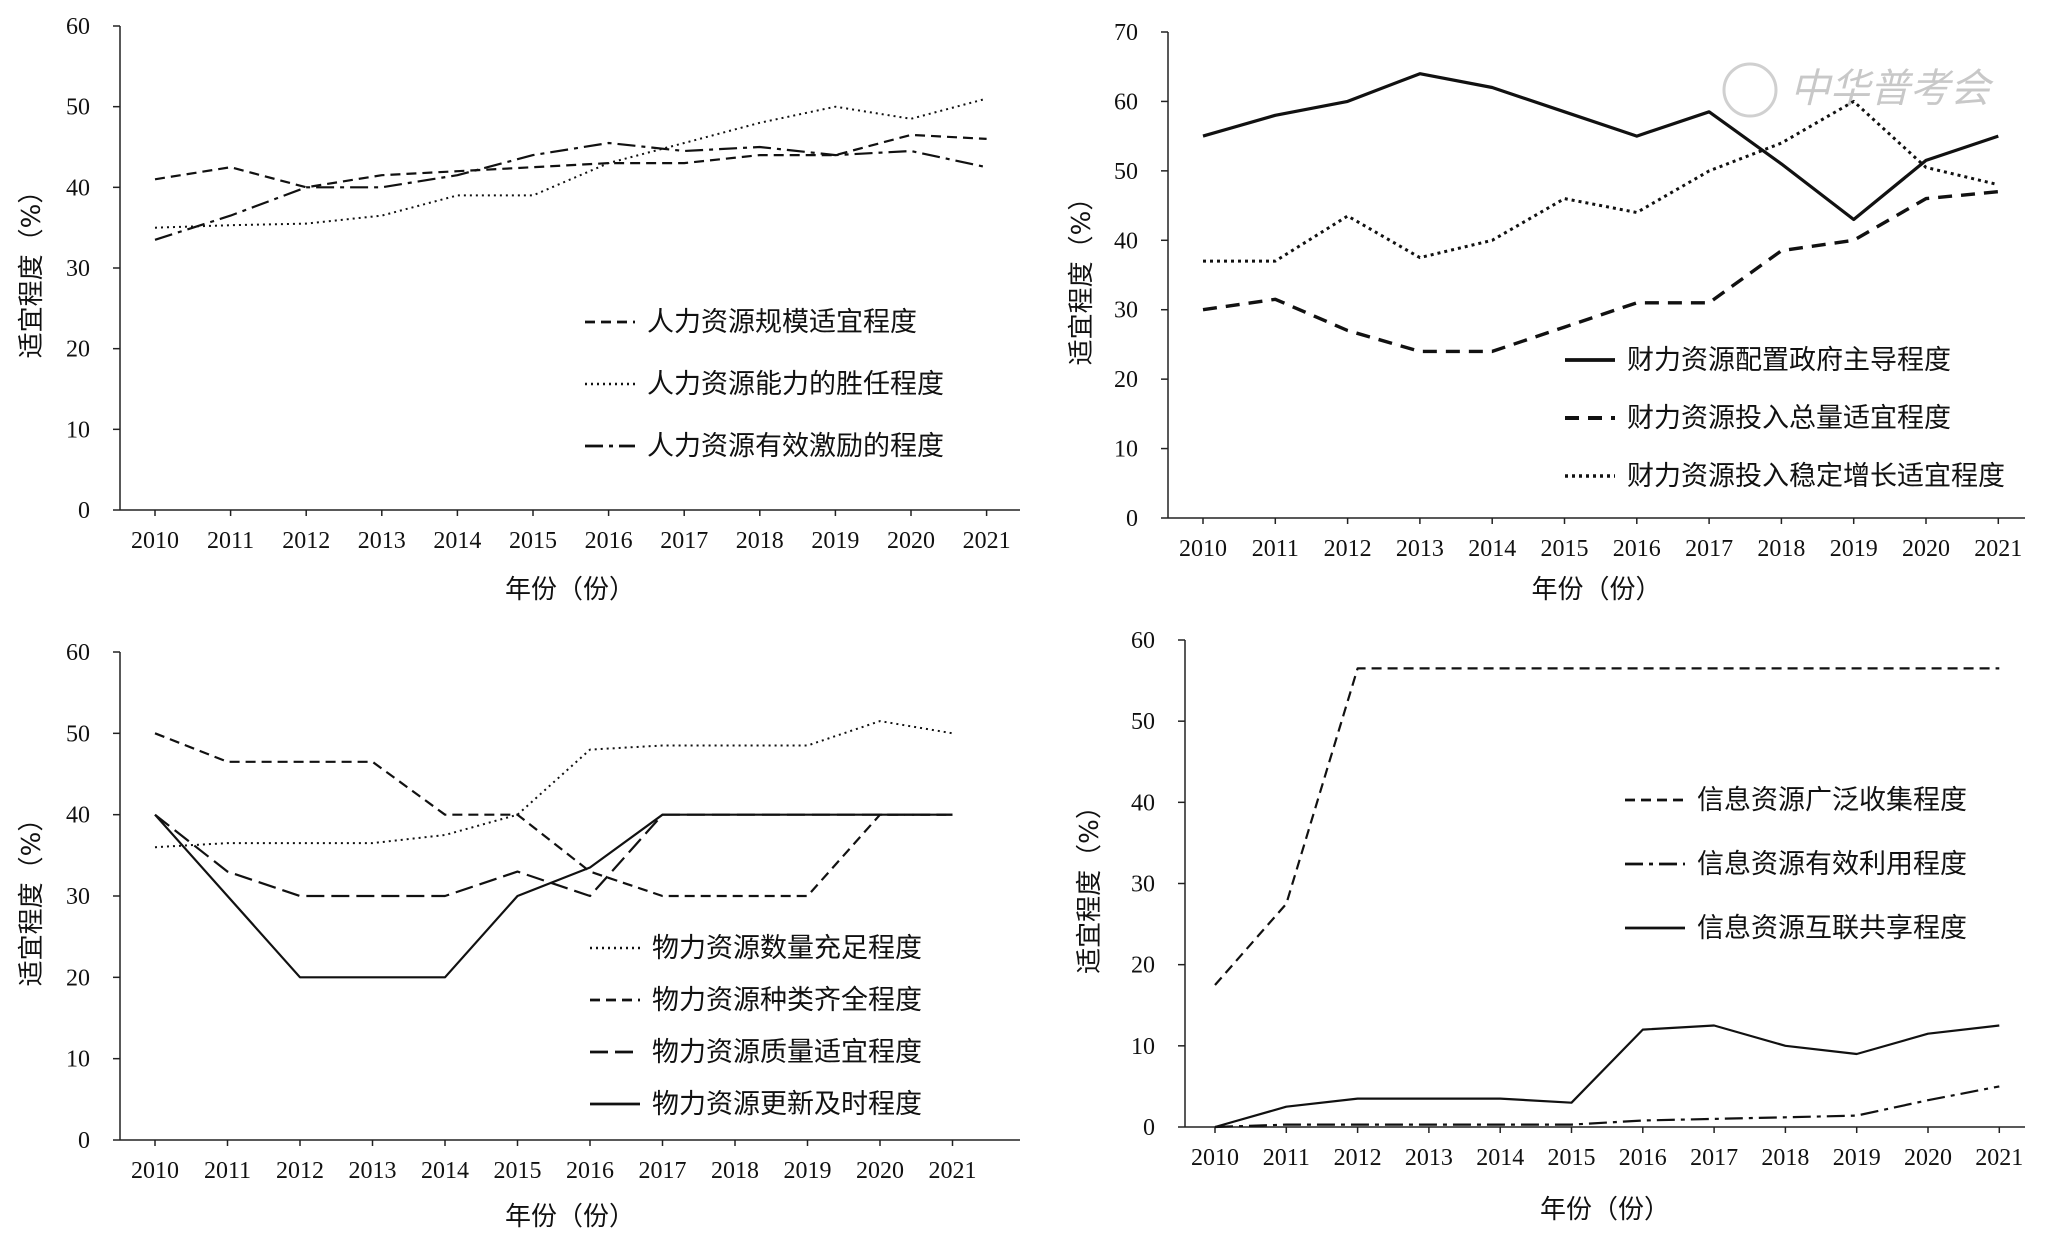 This screenshot has height=1237, width=2045. What do you see at coordinates (1750, 90) in the screenshot?
I see `watermark-logo-icon` at bounding box center [1750, 90].